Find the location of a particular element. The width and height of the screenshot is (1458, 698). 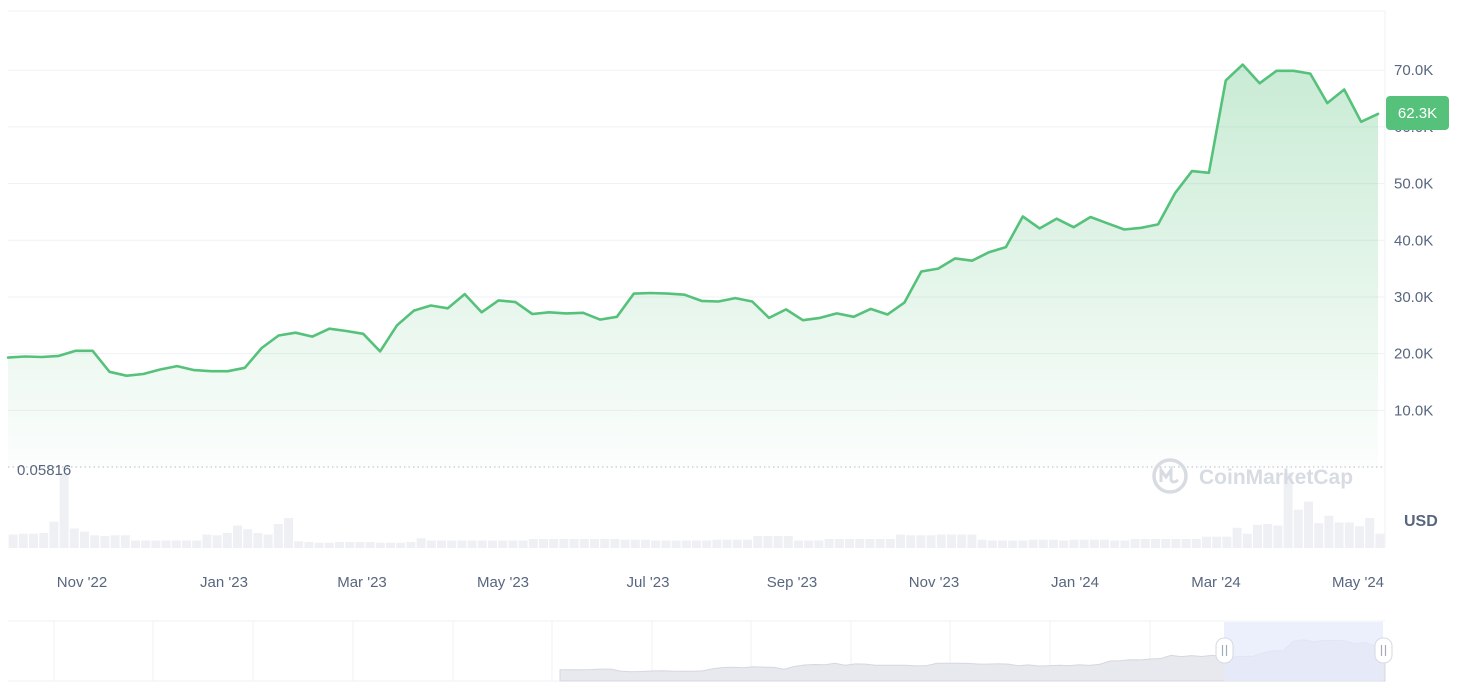

navigator-right-handle is located at coordinates (1383, 650).